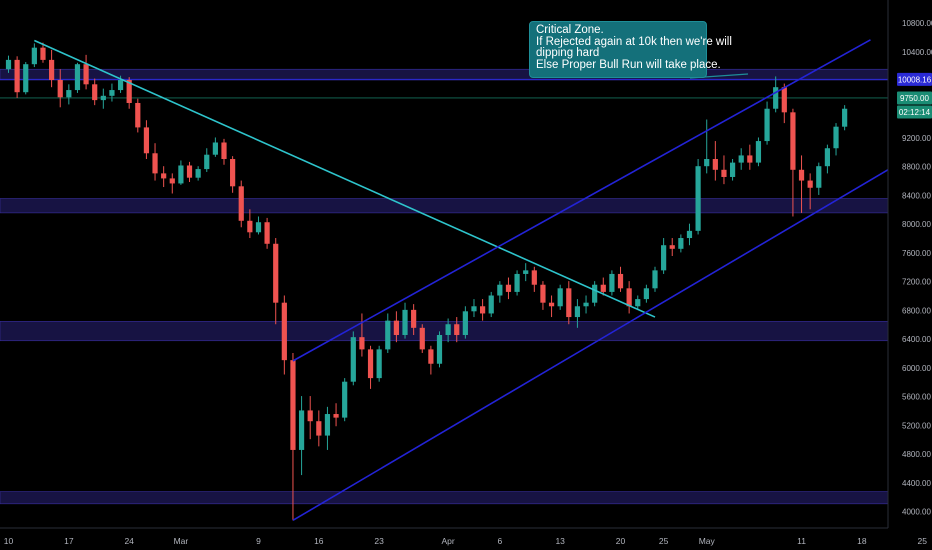 The height and width of the screenshot is (550, 932). Describe the element at coordinates (917, 23) in the screenshot. I see `price-tick-label: 10800.00` at that location.